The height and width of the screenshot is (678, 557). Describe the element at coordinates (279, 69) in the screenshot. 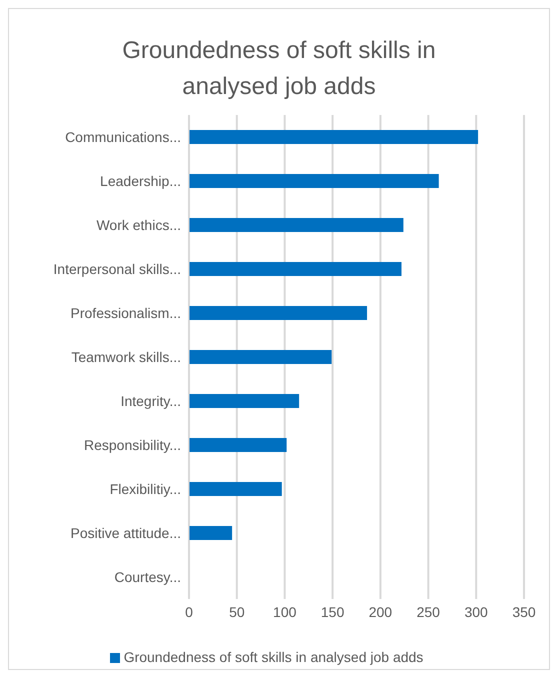

I see `chart-title: Groundedness of soft skills in analysed job adds` at that location.